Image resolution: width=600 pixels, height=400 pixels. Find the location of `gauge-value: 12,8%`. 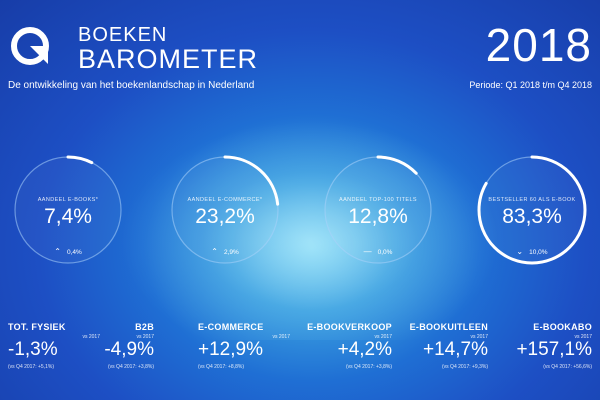

gauge-value: 12,8% is located at coordinates (378, 216).